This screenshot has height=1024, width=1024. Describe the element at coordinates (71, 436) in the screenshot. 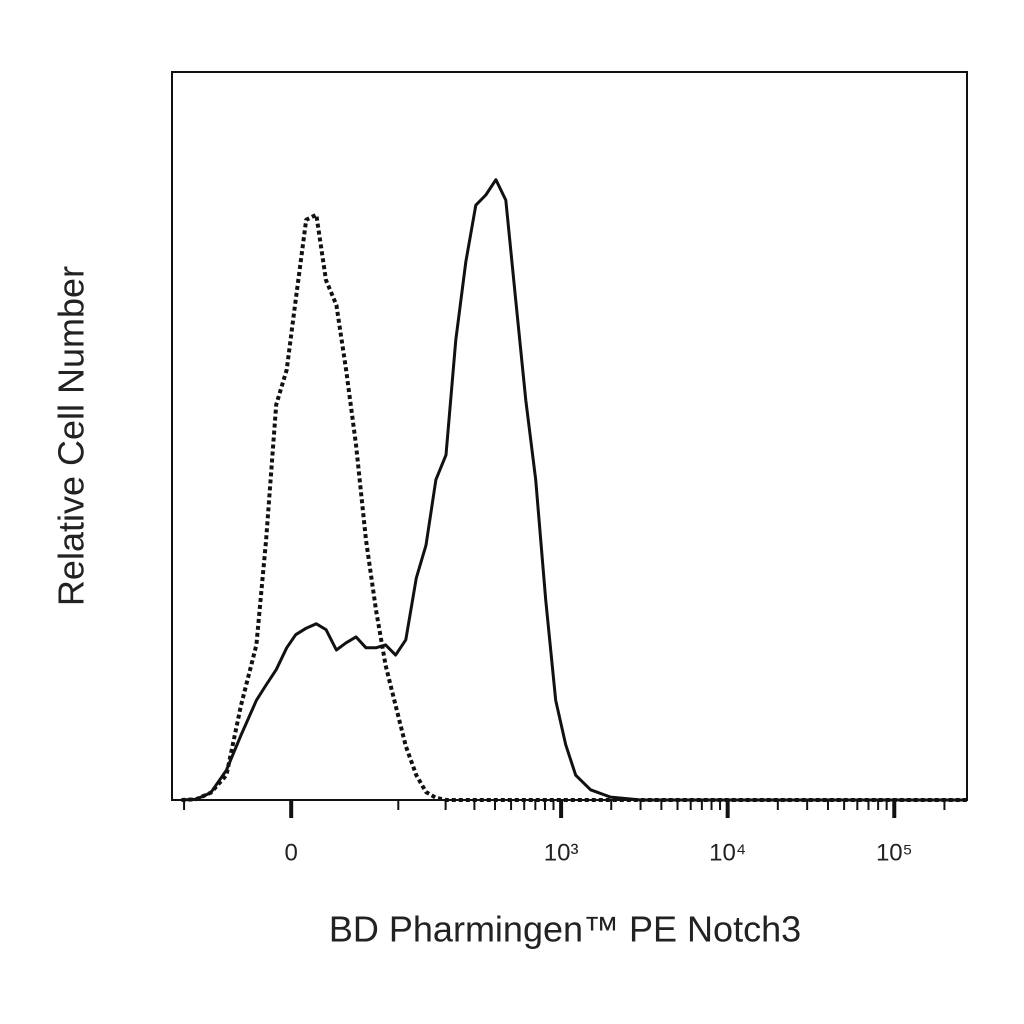

I see `y-axis-label: Relative Cell Number` at that location.